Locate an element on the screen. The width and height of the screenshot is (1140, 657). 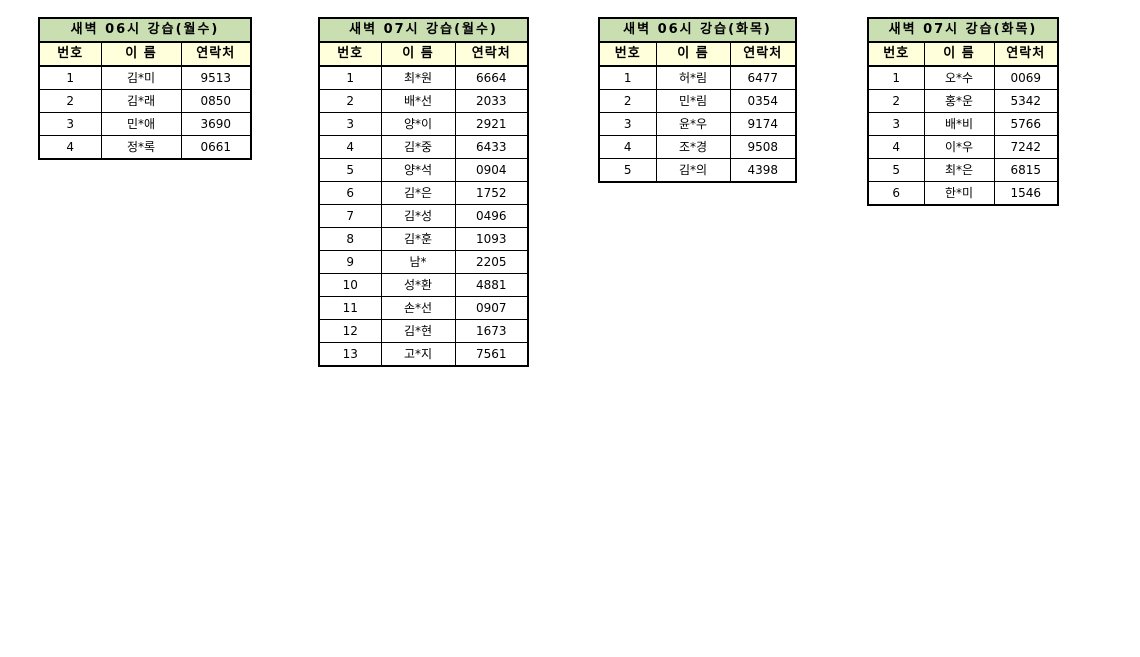
cell-name: 배*선 is located at coordinates (418, 101).